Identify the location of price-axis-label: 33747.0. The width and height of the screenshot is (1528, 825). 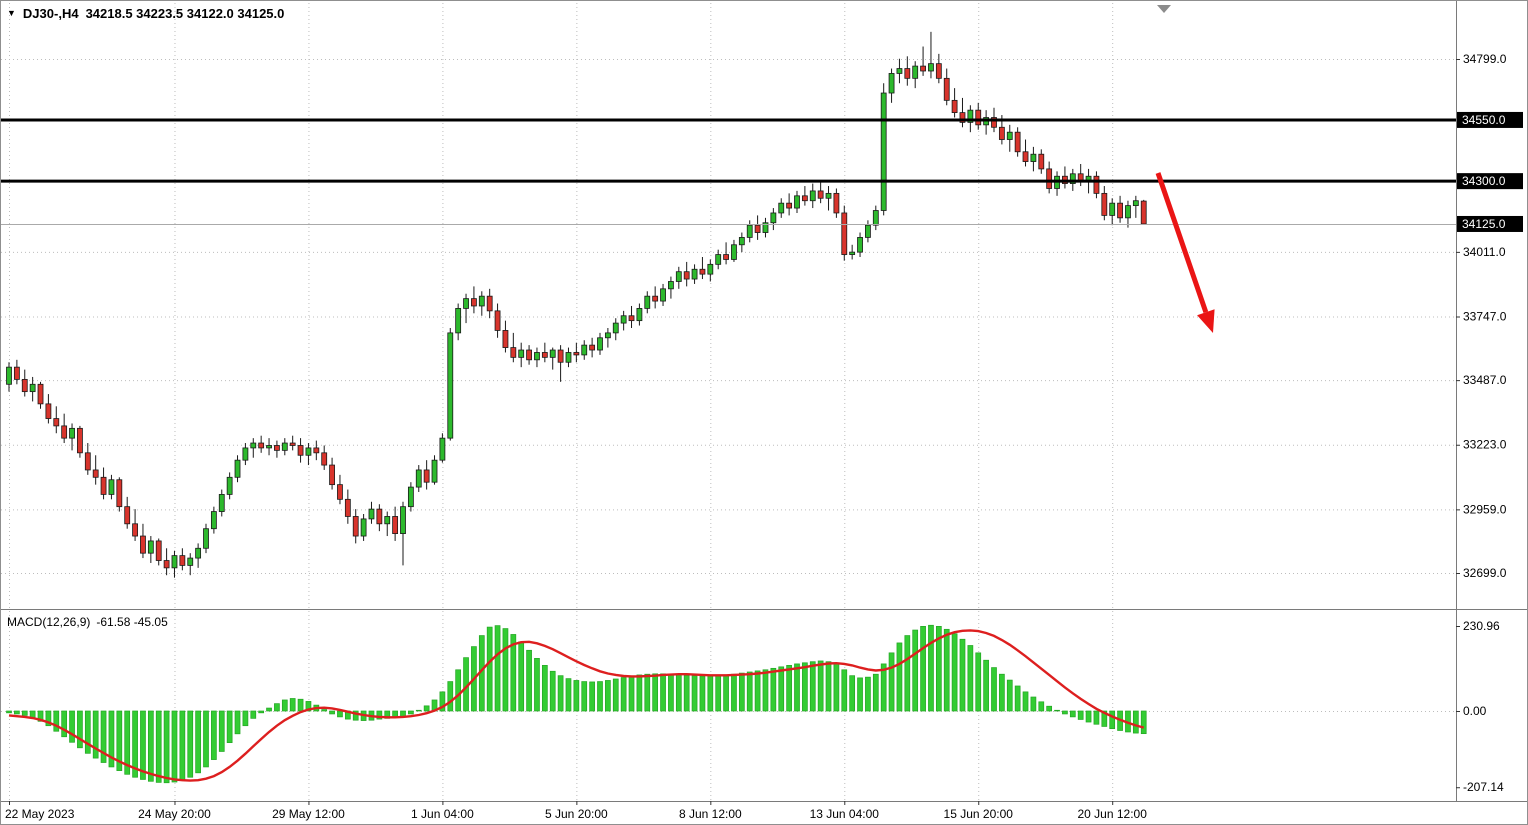
(1485, 316).